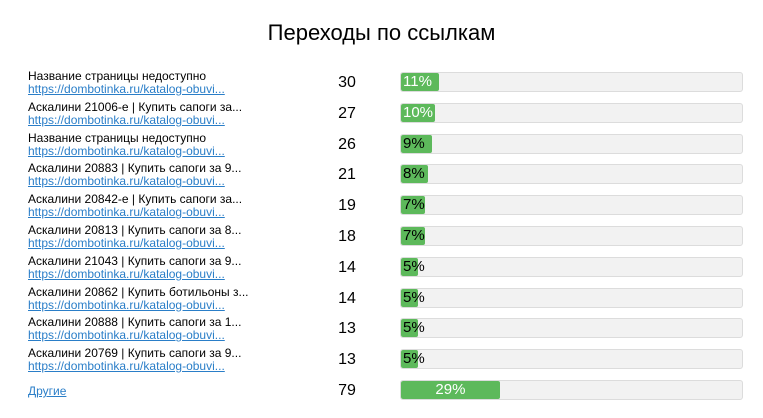  Describe the element at coordinates (347, 206) in the screenshot. I see `click-count: 19` at that location.